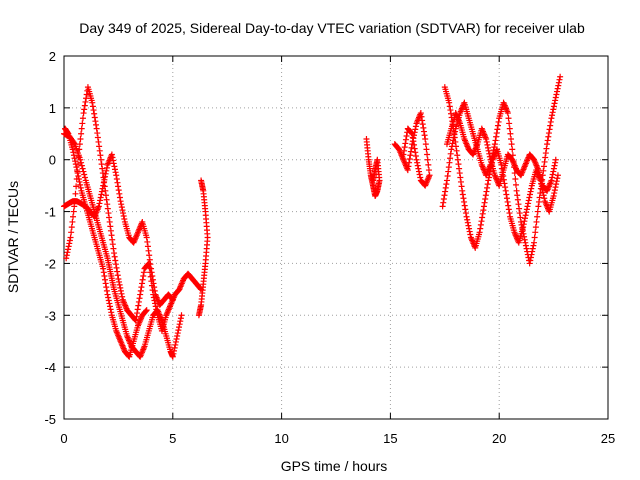  I want to click on x-tick-label: 10, so click(281, 438).